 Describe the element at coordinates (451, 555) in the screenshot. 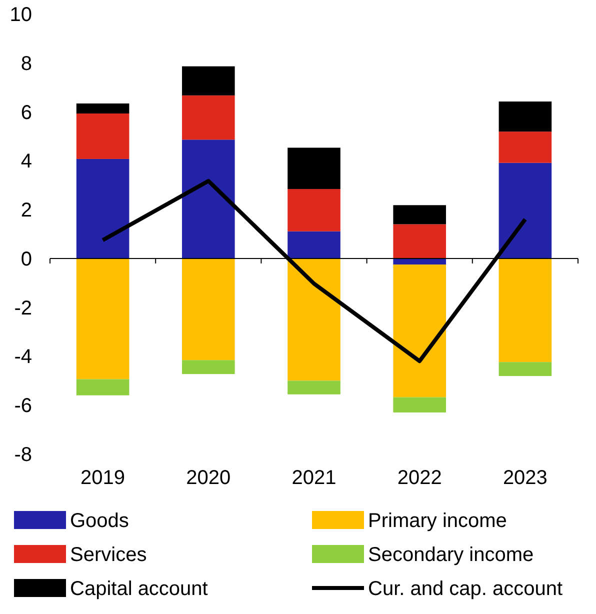

I see `legend-label: Secondary income` at that location.